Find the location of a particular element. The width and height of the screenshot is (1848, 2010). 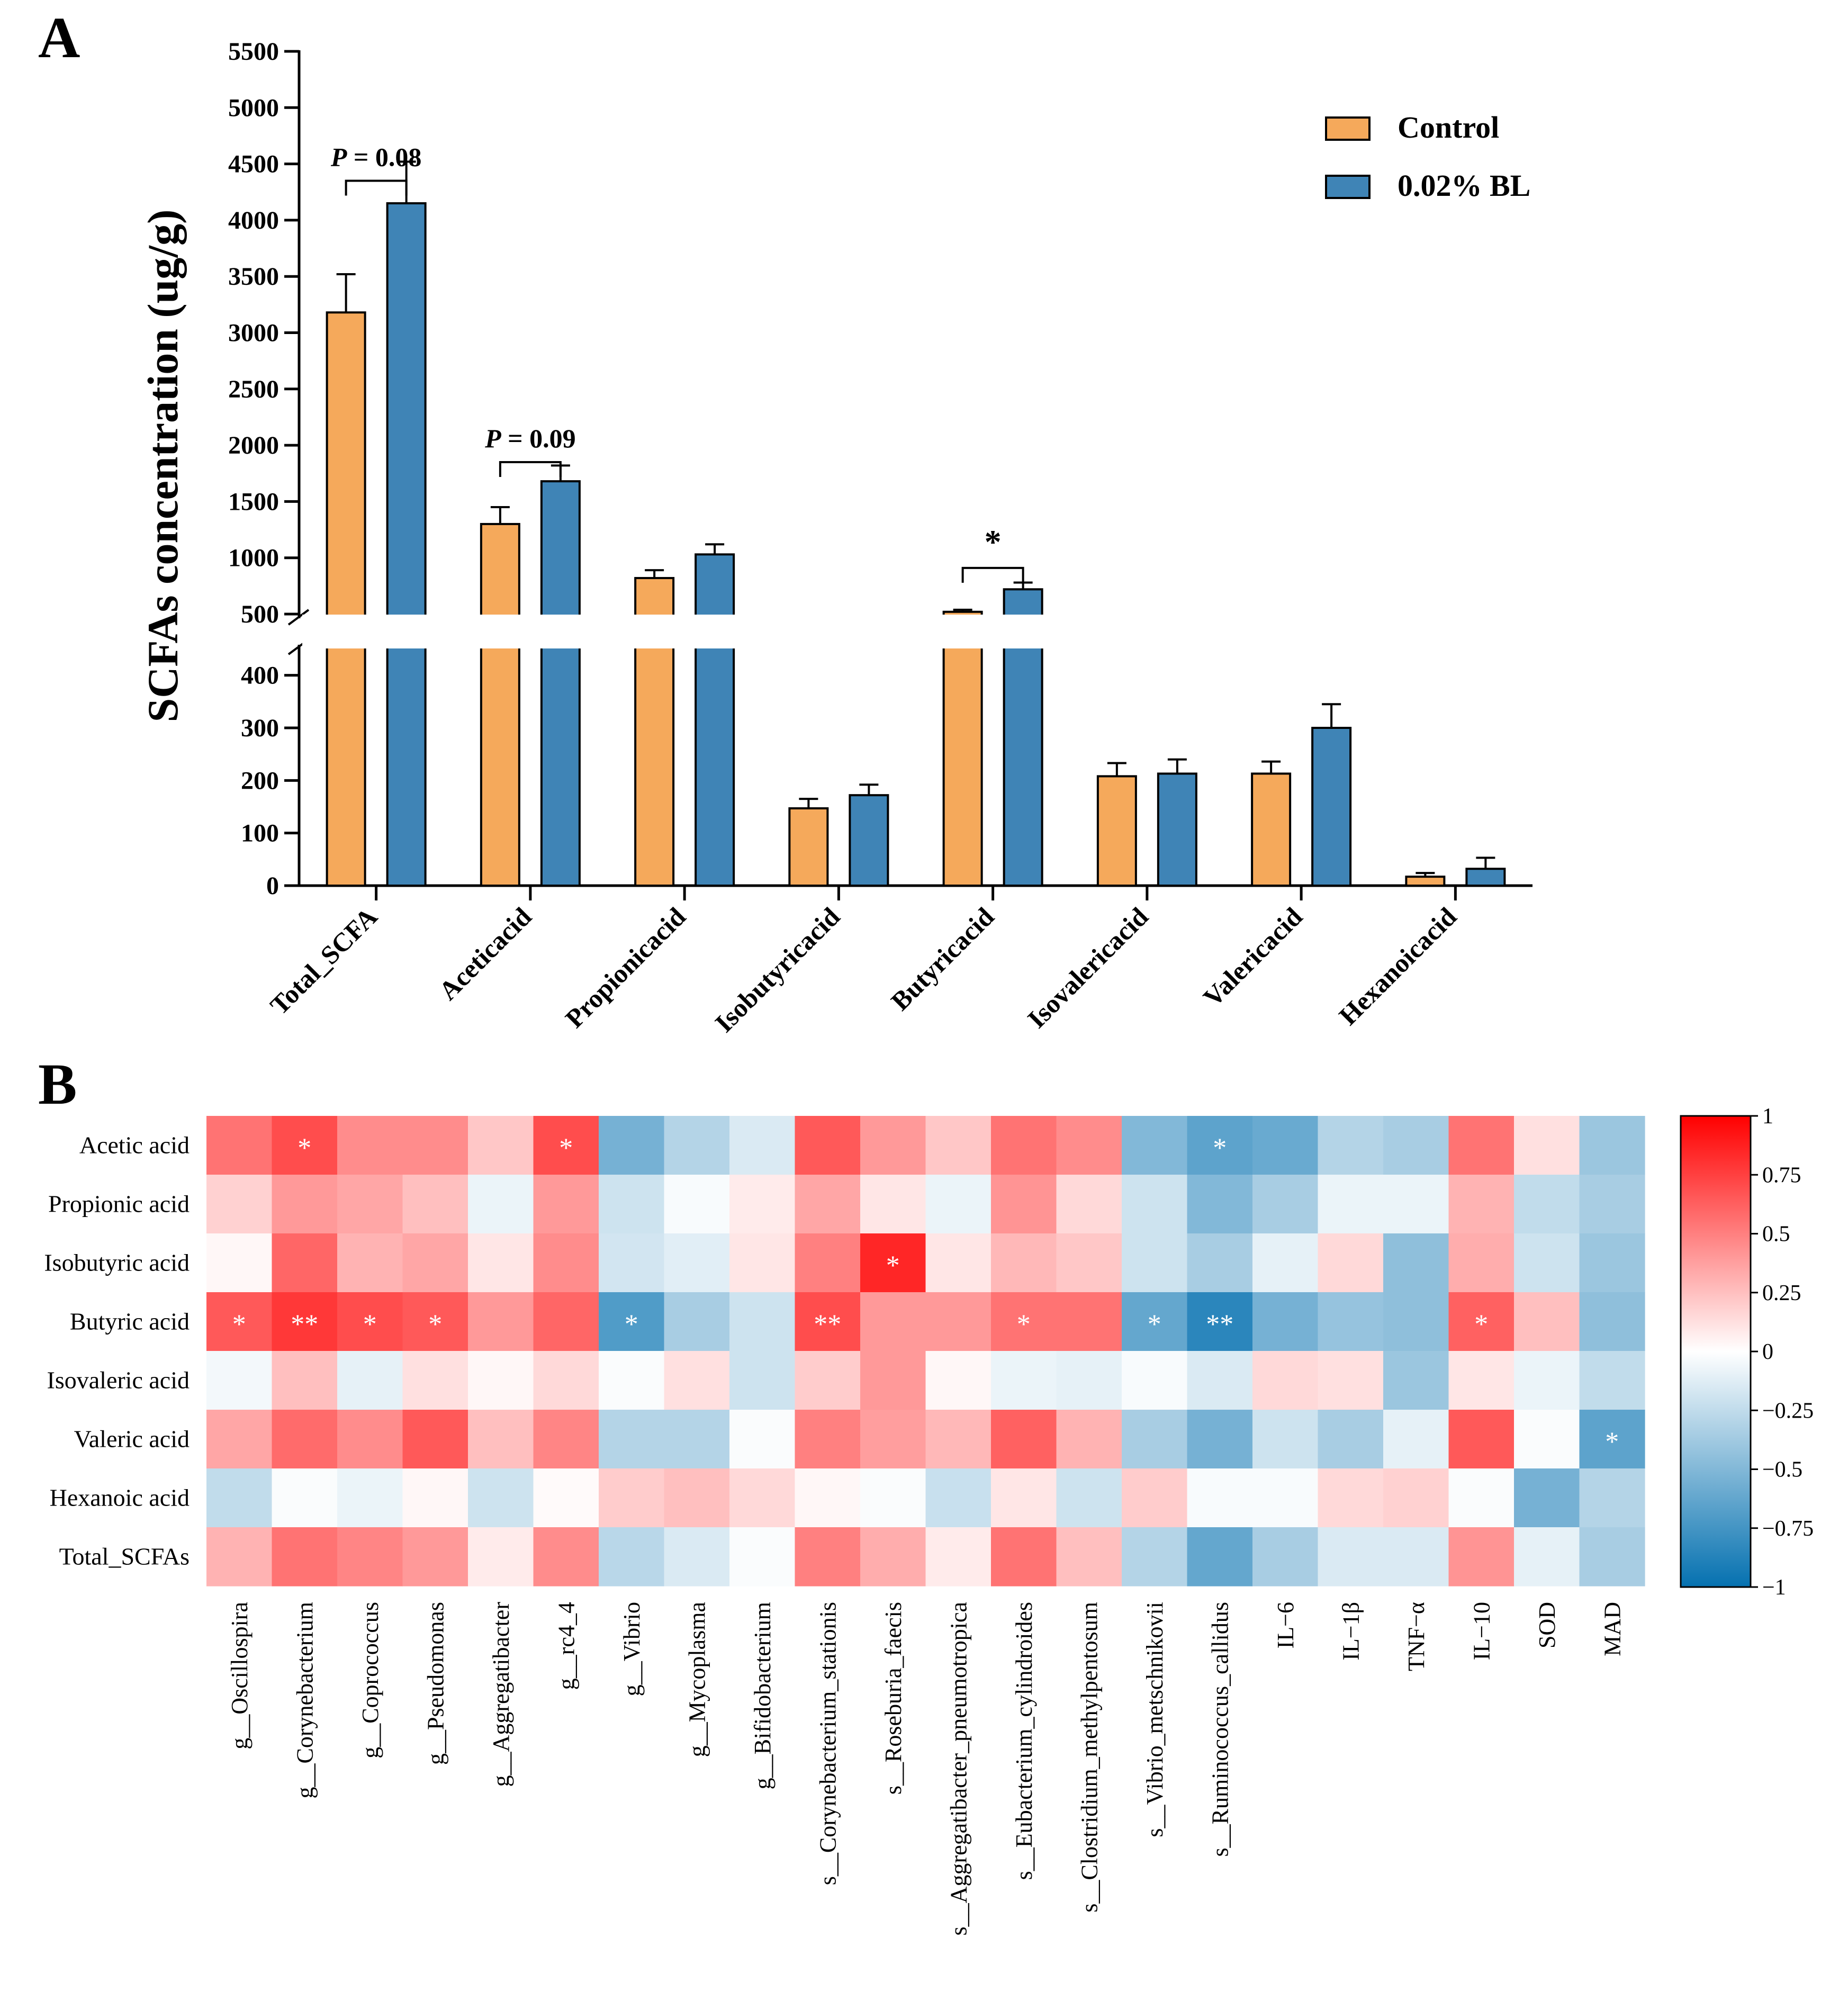

y-tick-label: 2000 is located at coordinates (253, 445).